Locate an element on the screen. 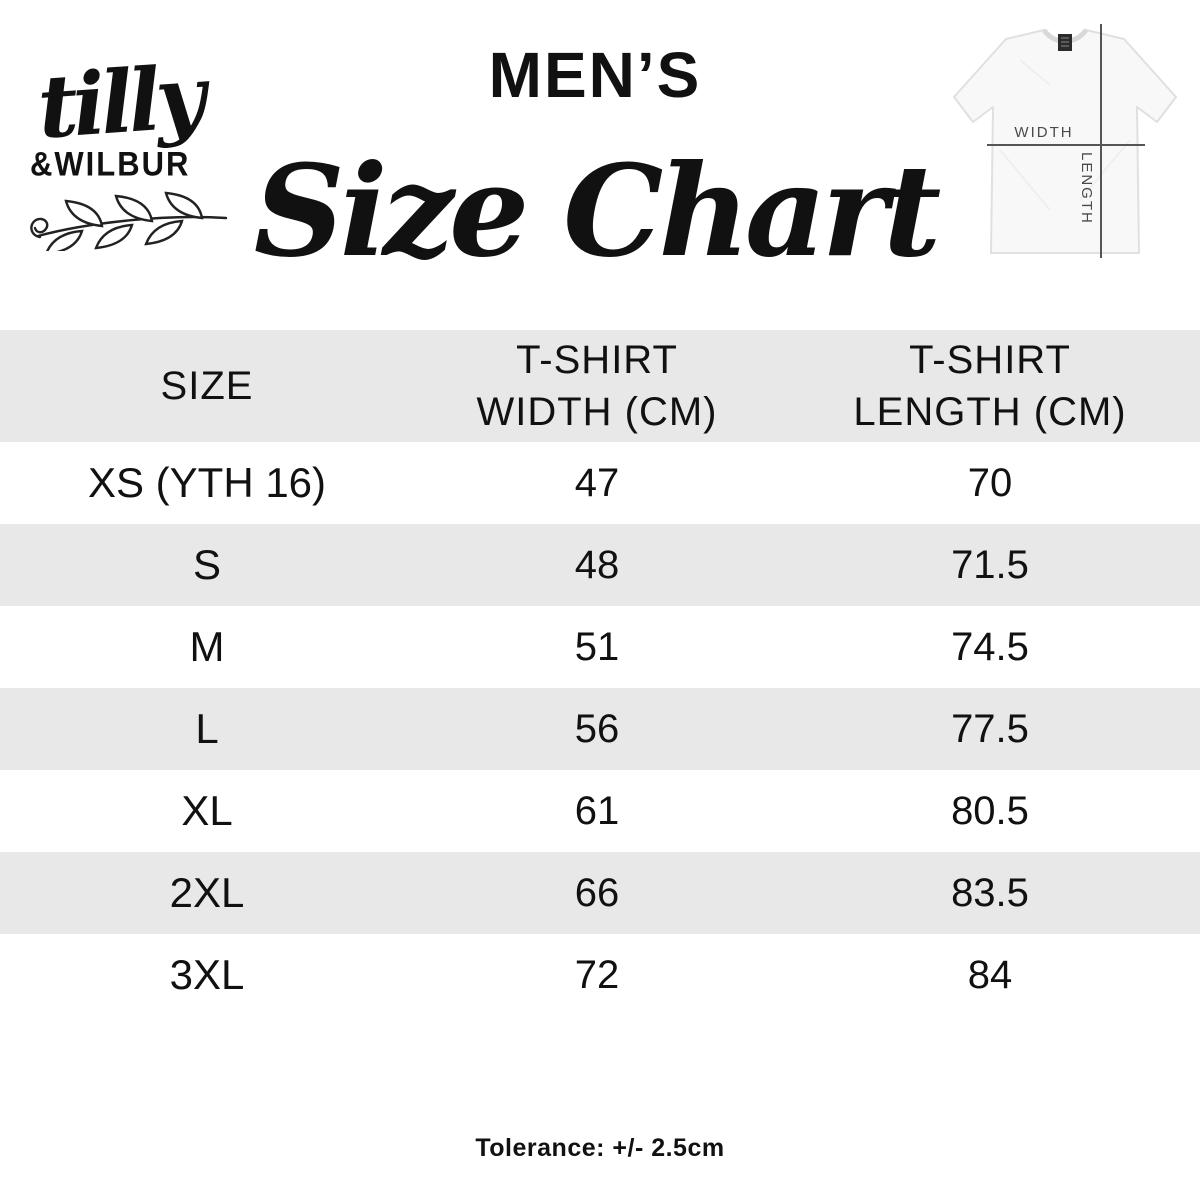 The image size is (1200, 1200). table-row: XL 61 80.5 is located at coordinates (600, 811).